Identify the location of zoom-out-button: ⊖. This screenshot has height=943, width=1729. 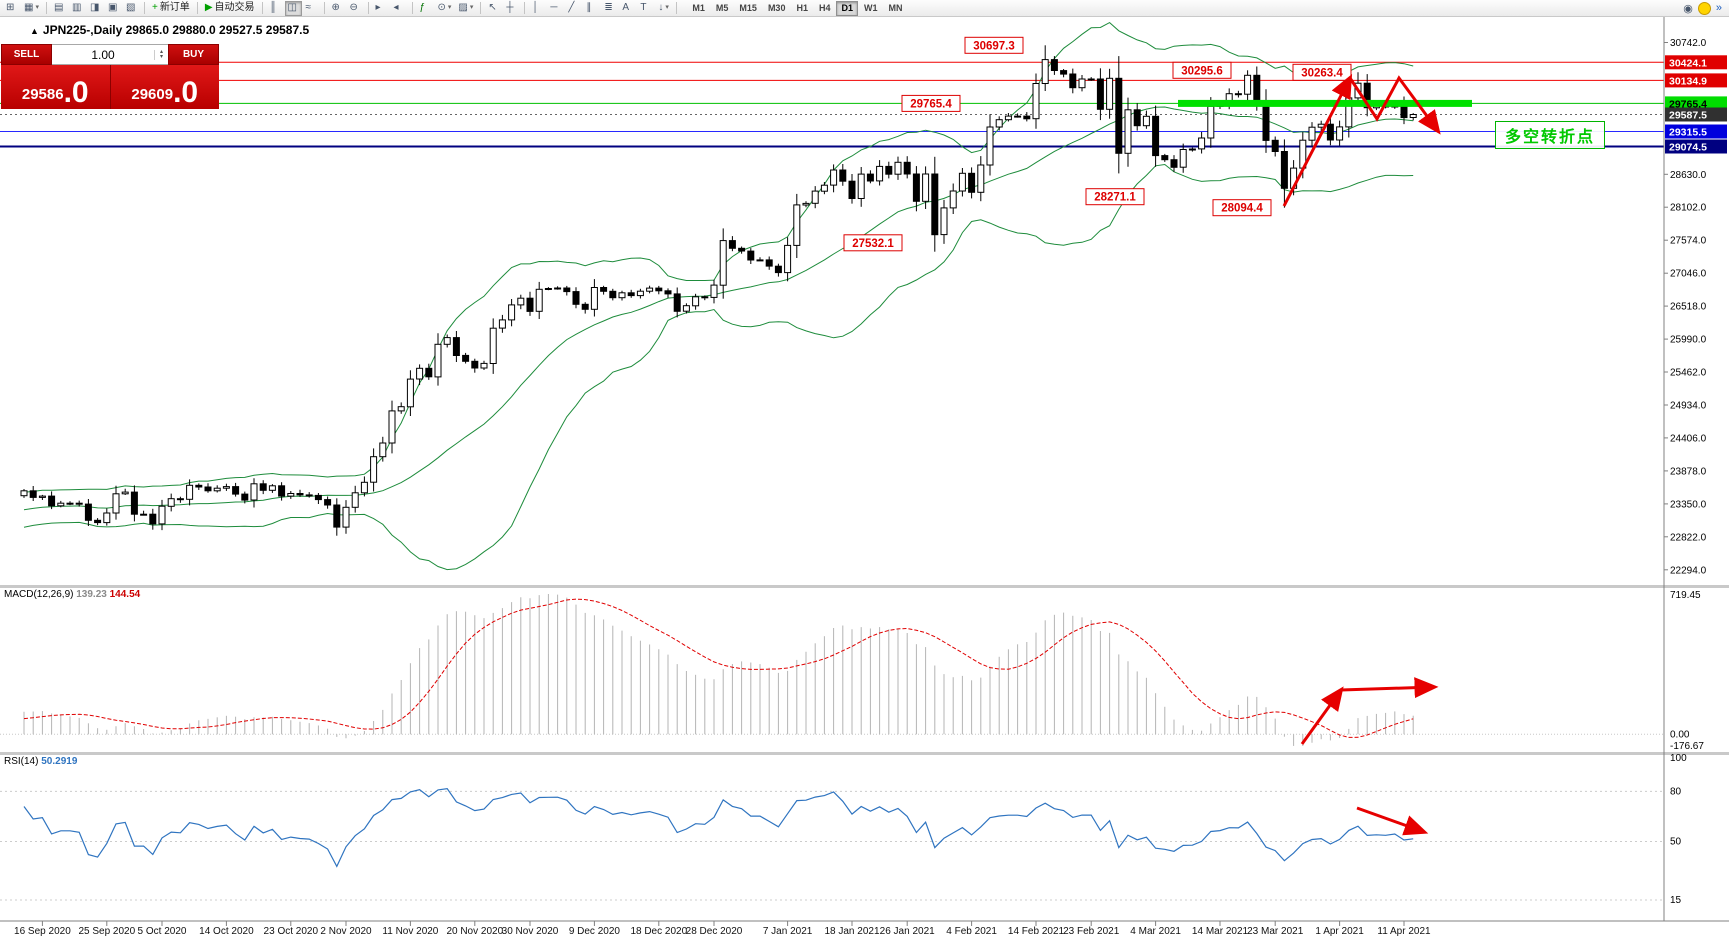
(355, 8).